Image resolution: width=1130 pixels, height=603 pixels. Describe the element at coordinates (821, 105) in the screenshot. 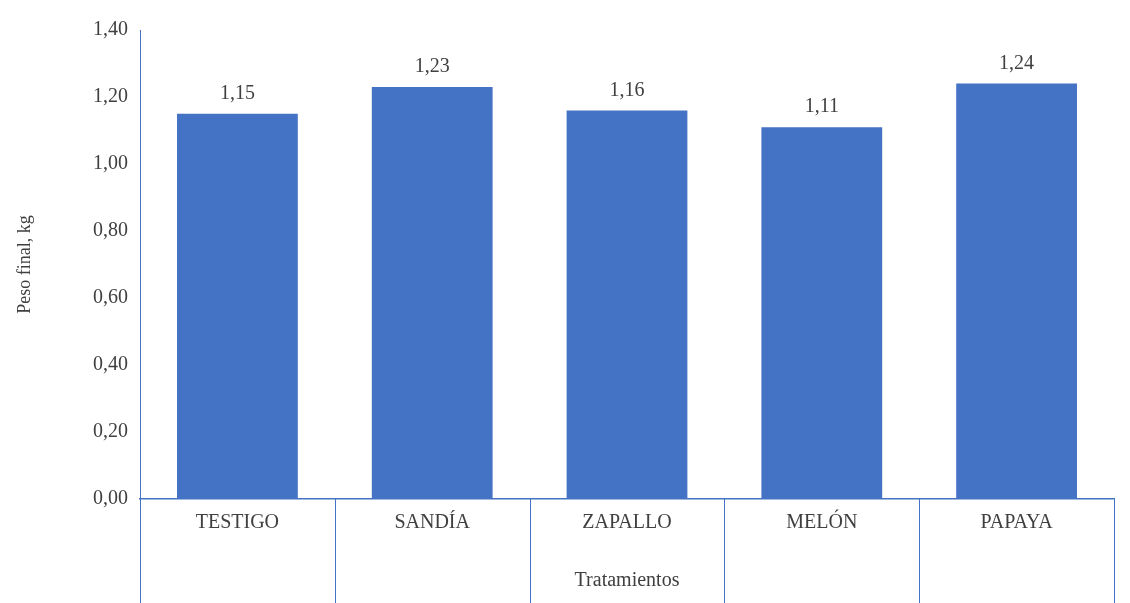

I see `data-label: 1,11` at that location.